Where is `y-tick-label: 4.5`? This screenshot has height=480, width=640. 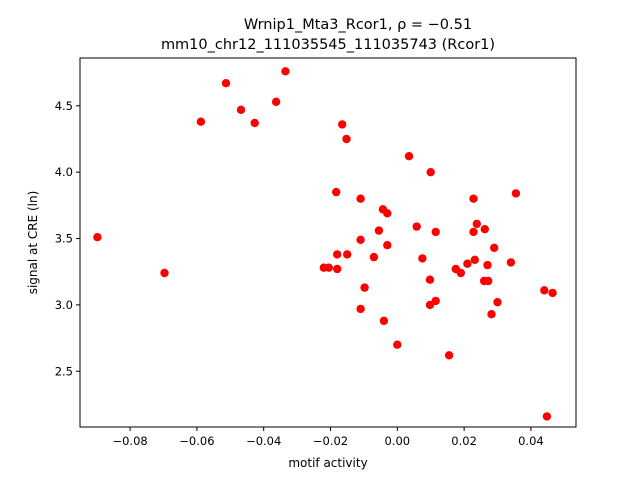
y-tick-label: 4.5 is located at coordinates (64, 106).